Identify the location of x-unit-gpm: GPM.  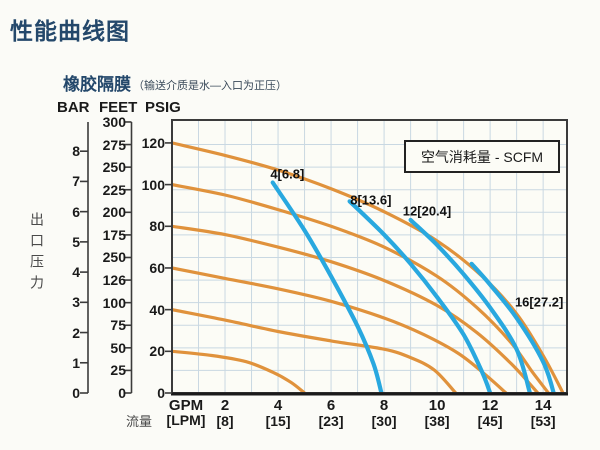
(186, 405).